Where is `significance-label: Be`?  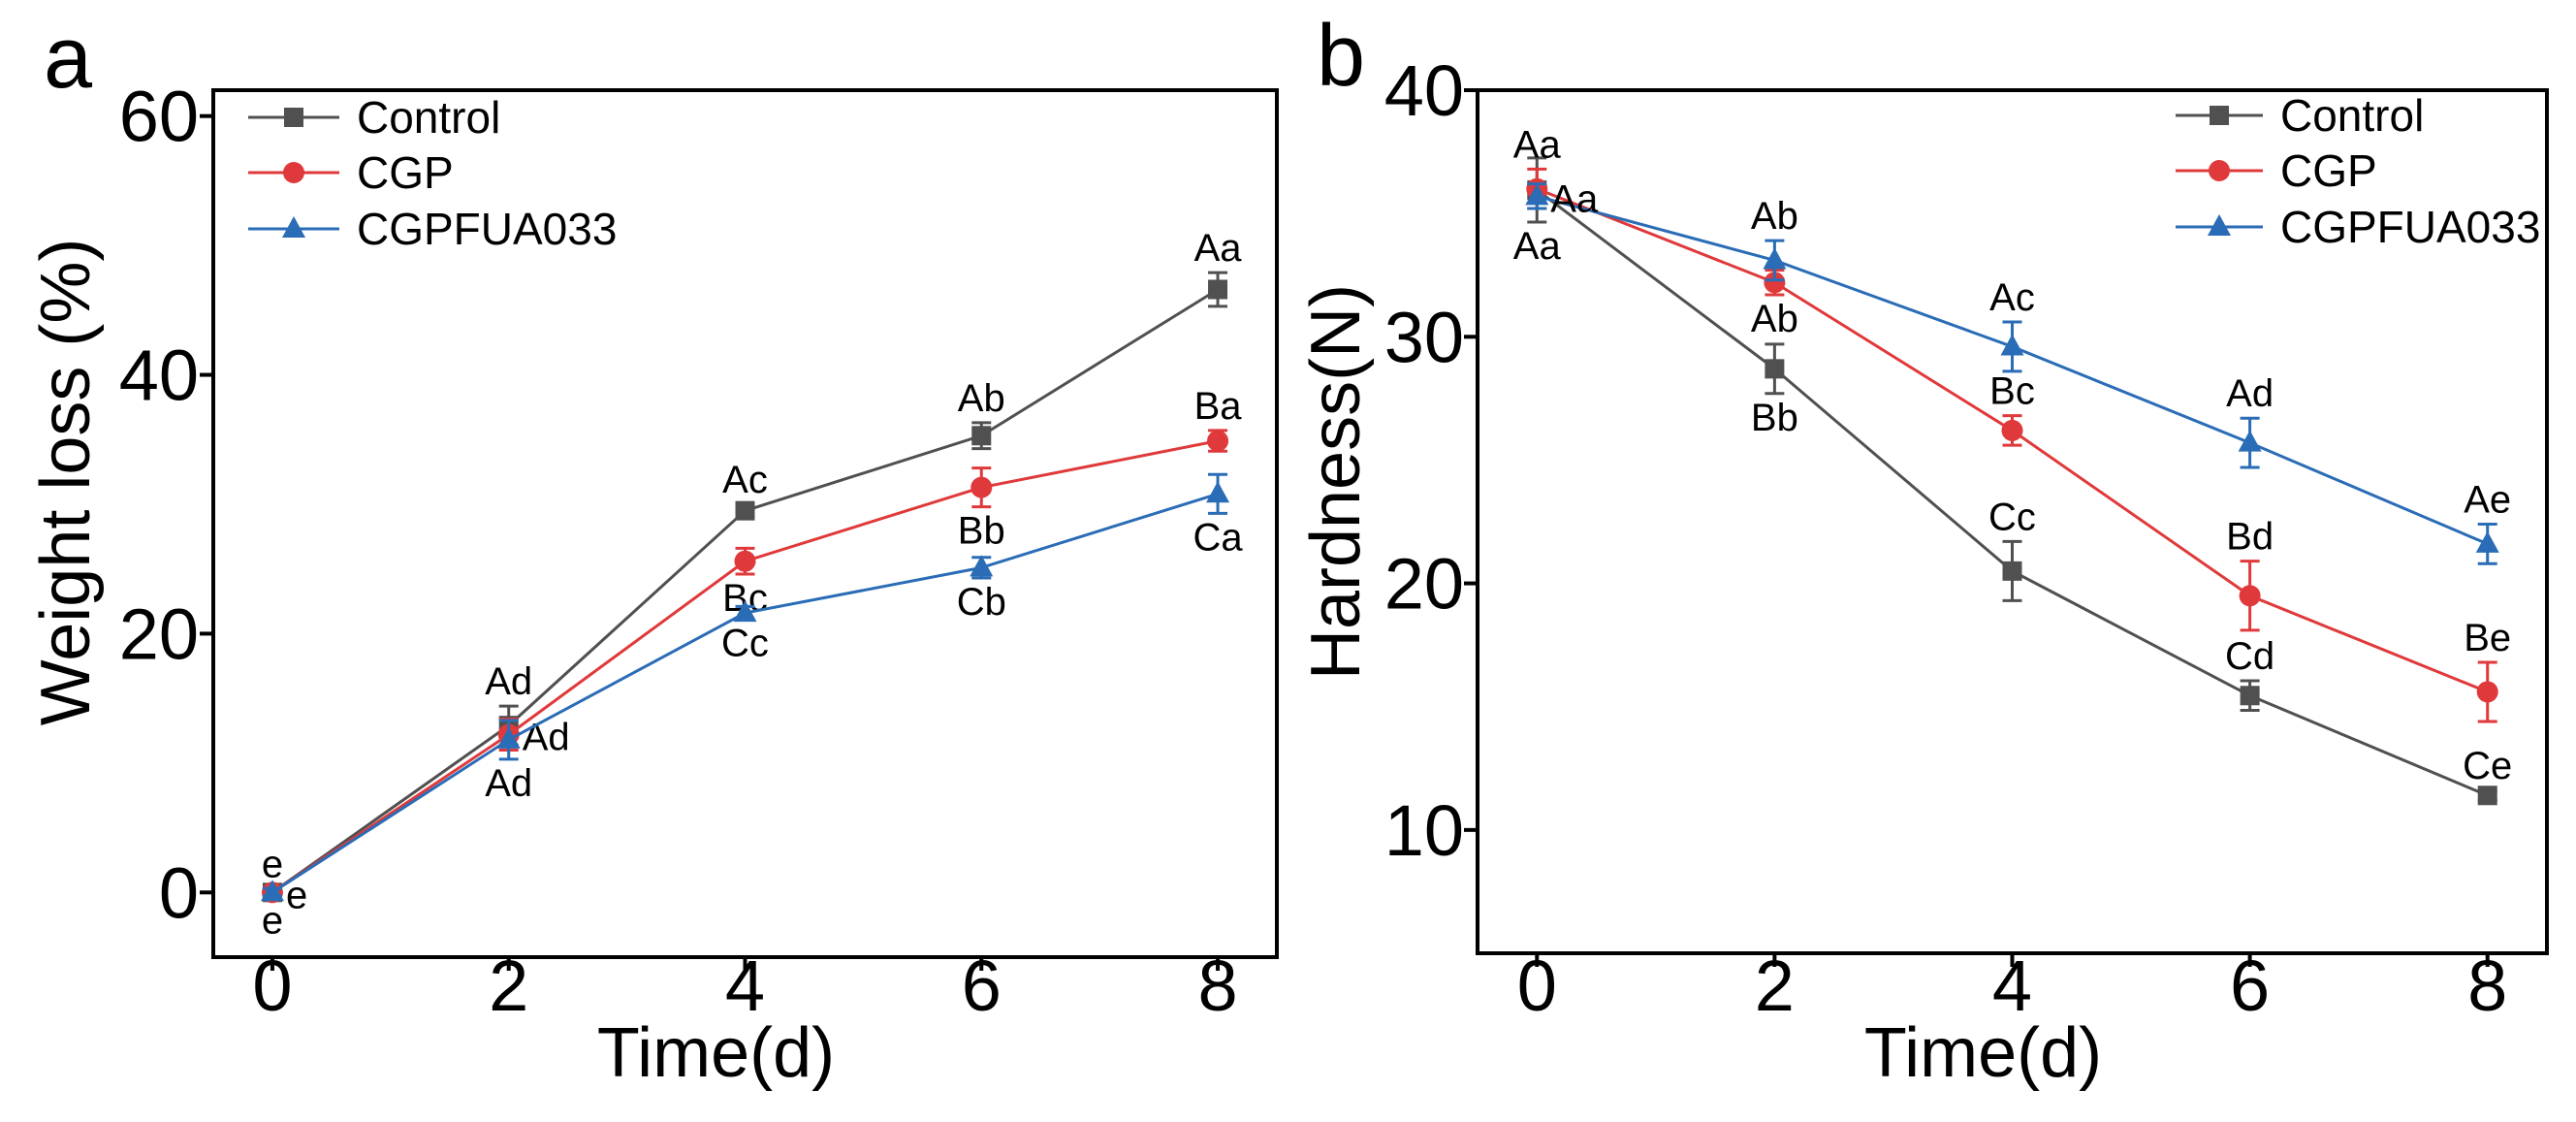 significance-label: Be is located at coordinates (2487, 638).